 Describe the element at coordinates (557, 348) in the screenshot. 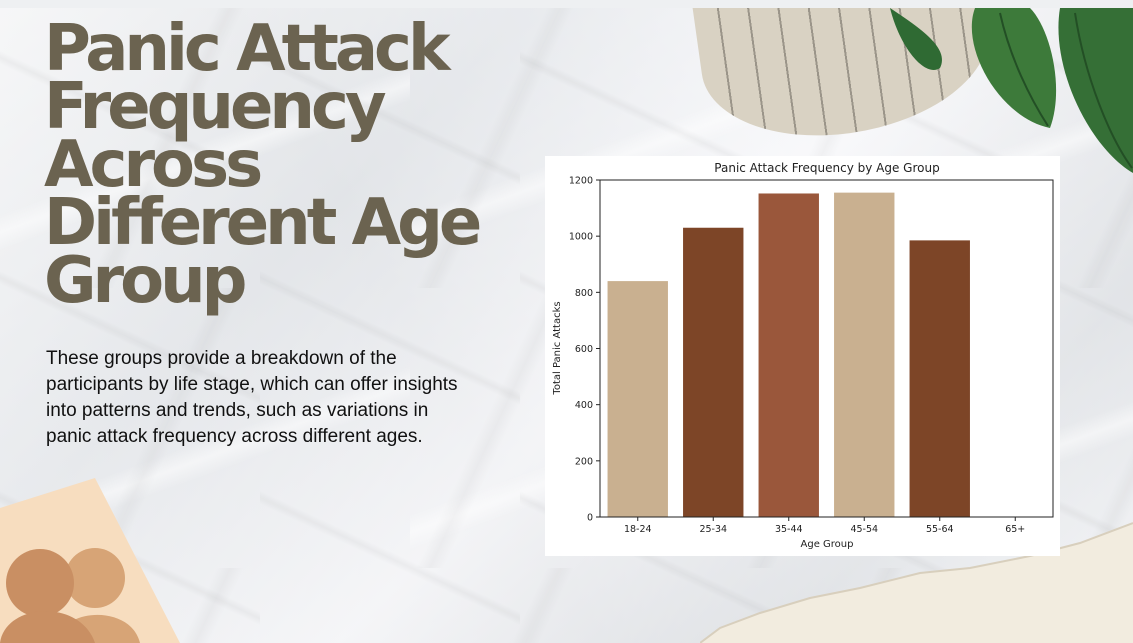

I see `y-axis-label: Total Panic Attacks` at that location.